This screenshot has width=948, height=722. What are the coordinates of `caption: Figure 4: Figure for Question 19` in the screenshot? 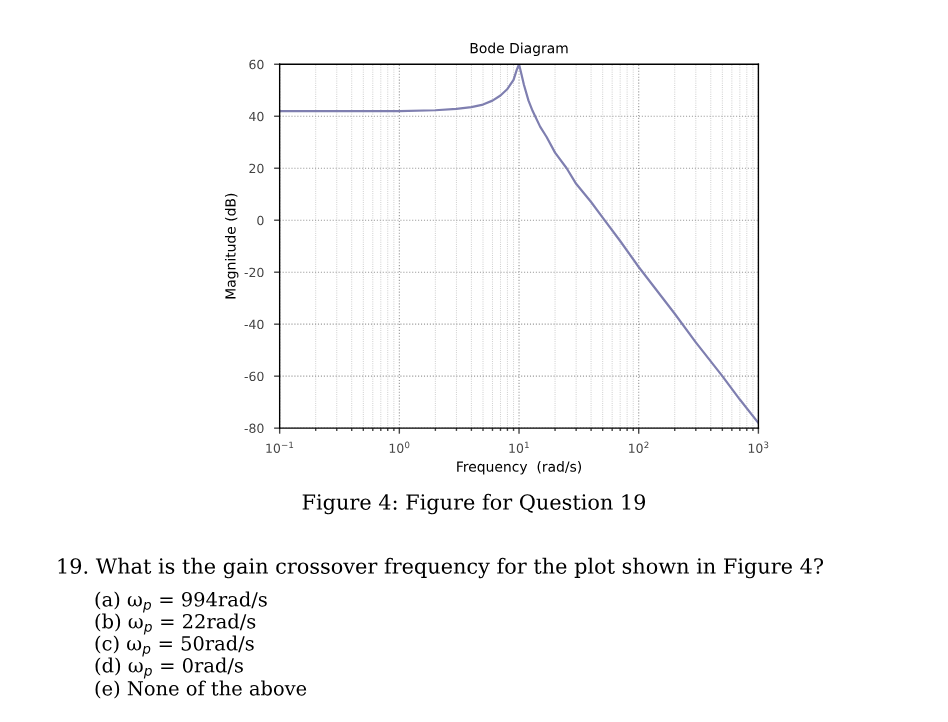 It's located at (474, 504).